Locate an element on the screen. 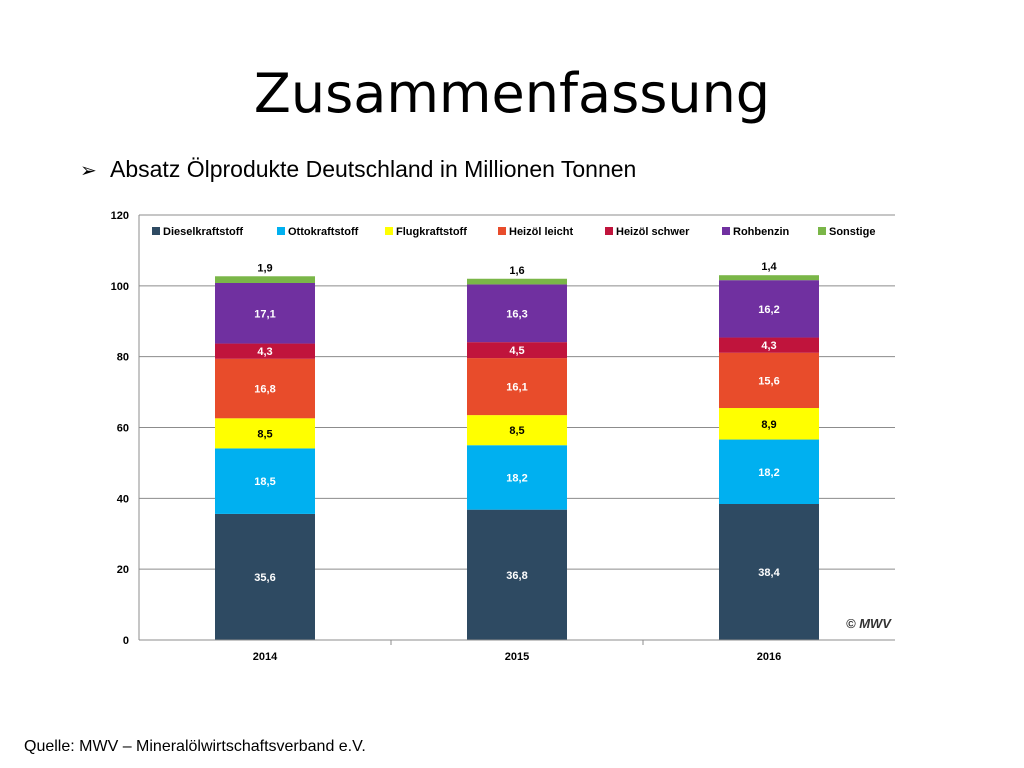 The width and height of the screenshot is (1024, 768). data-label: 18,5 is located at coordinates (264, 482).